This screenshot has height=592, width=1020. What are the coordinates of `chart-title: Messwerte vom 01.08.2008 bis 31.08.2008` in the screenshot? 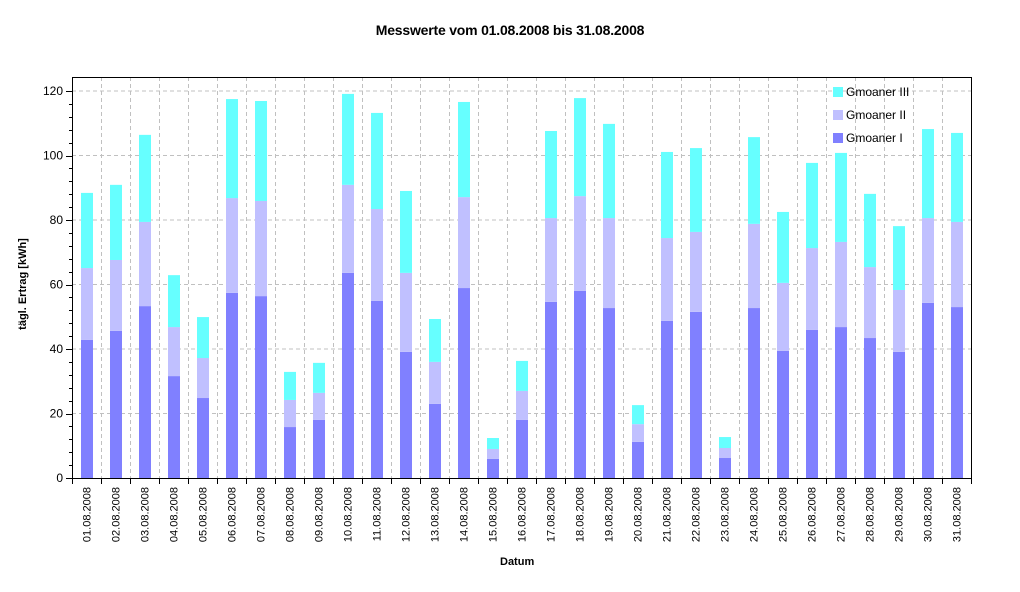 It's located at (510, 30).